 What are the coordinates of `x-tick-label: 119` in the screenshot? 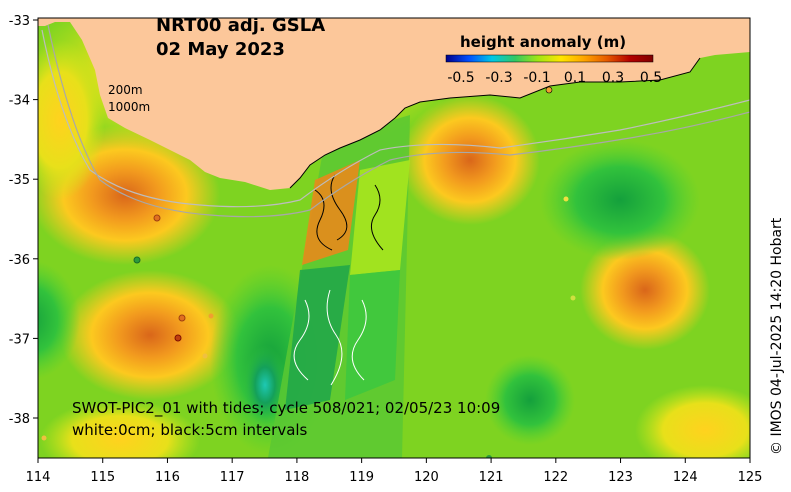 It's located at (361, 477).